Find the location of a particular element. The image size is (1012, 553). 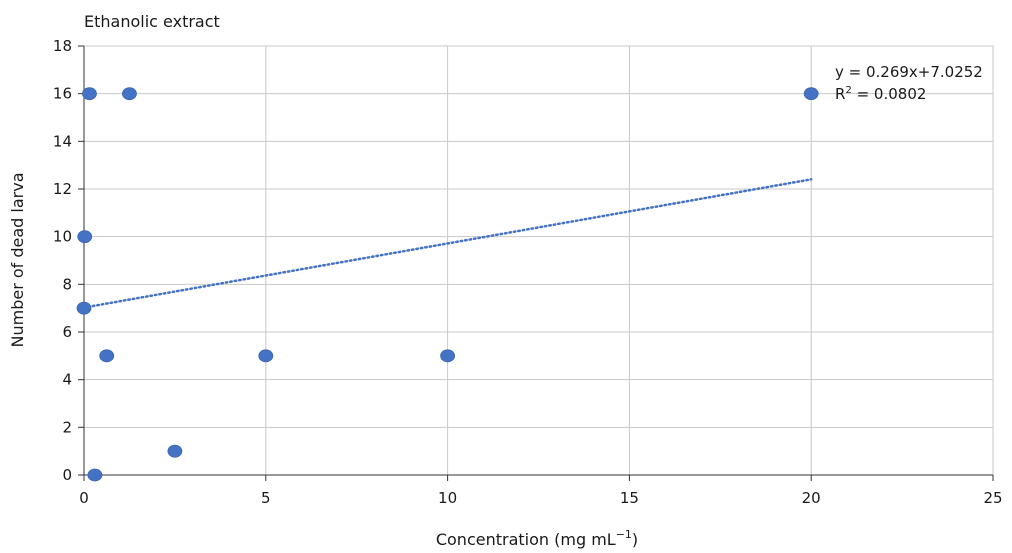

x-tick-label: 20 is located at coordinates (811, 498).